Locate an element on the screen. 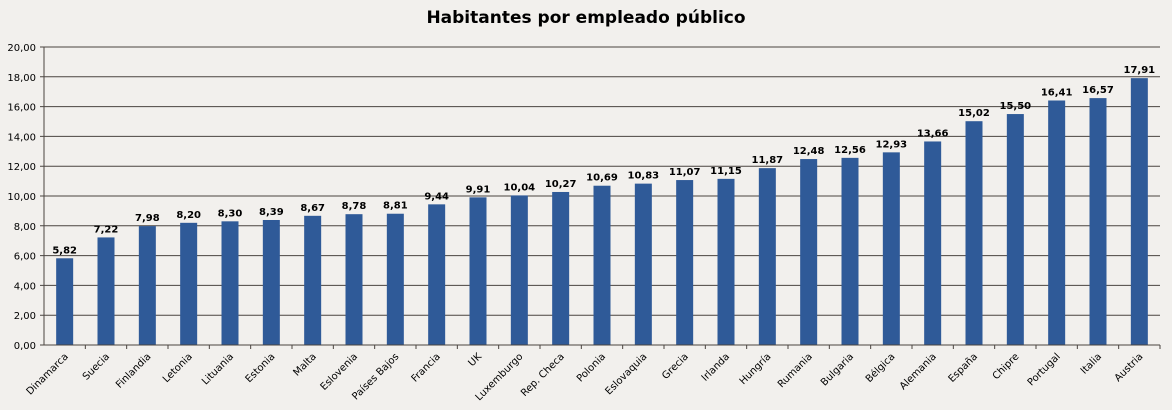 The height and width of the screenshot is (410, 1172). y-tick-label: 6,00 is located at coordinates (25, 257).